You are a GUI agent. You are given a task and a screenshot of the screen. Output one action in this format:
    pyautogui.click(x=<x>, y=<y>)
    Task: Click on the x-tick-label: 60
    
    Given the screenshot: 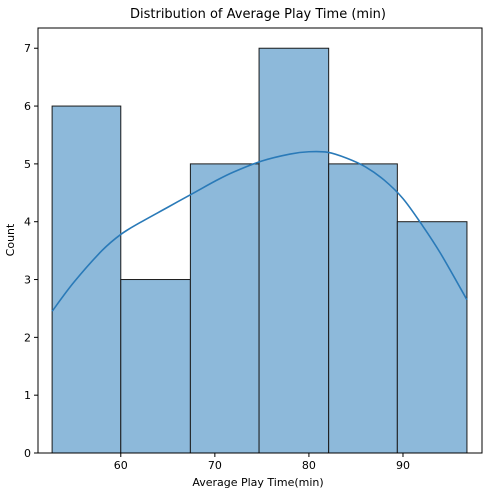 What is the action you would take?
    pyautogui.click(x=121, y=465)
    